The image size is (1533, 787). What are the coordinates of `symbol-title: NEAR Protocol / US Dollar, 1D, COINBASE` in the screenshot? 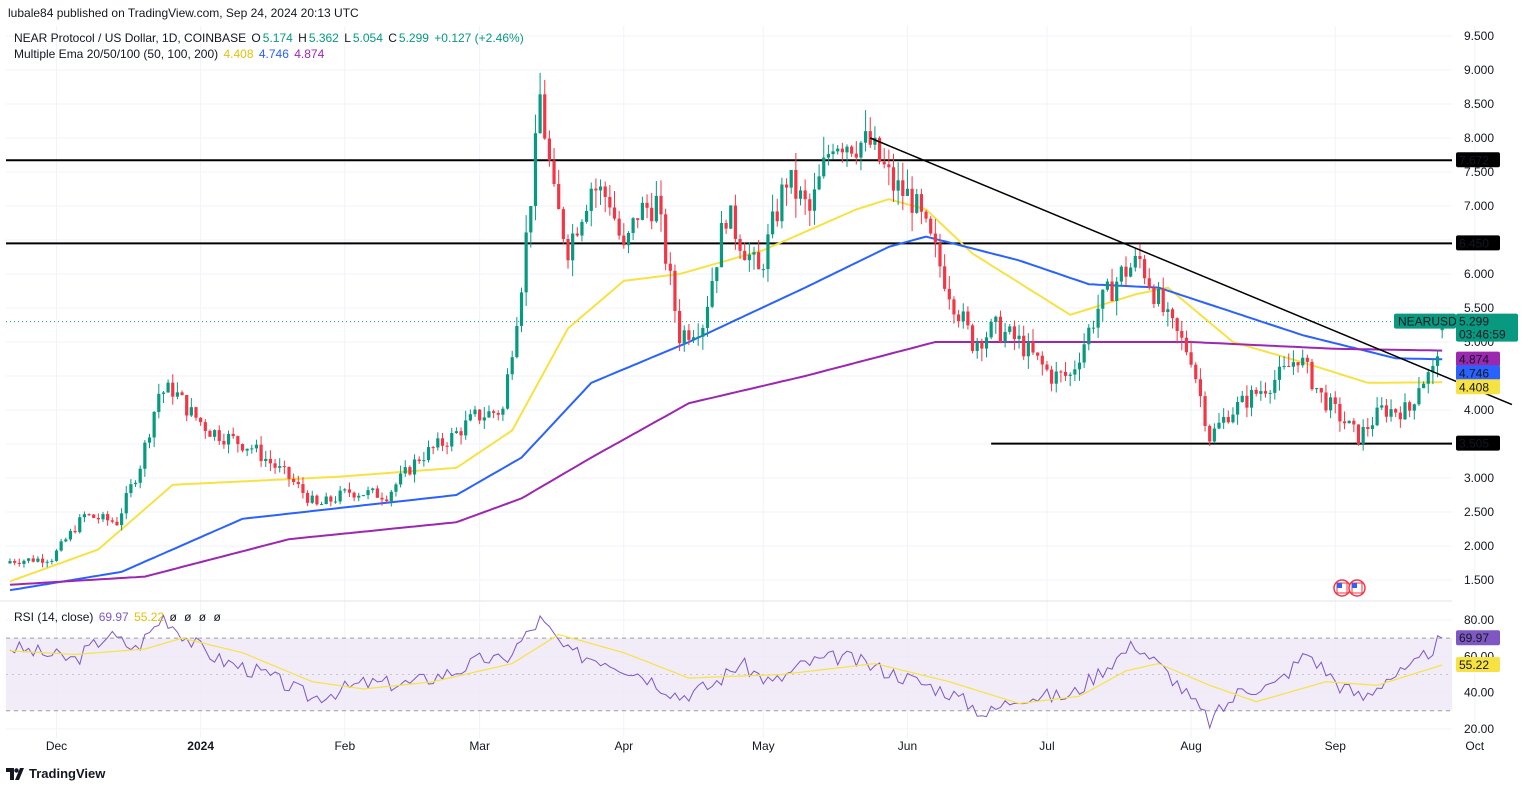 It's located at (130, 38).